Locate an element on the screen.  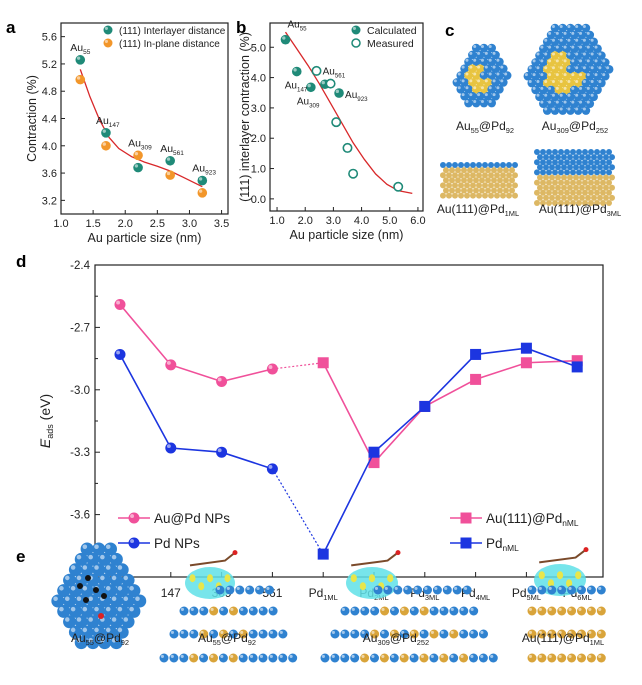
subscript: 4ML is located at coordinates (483, 597).